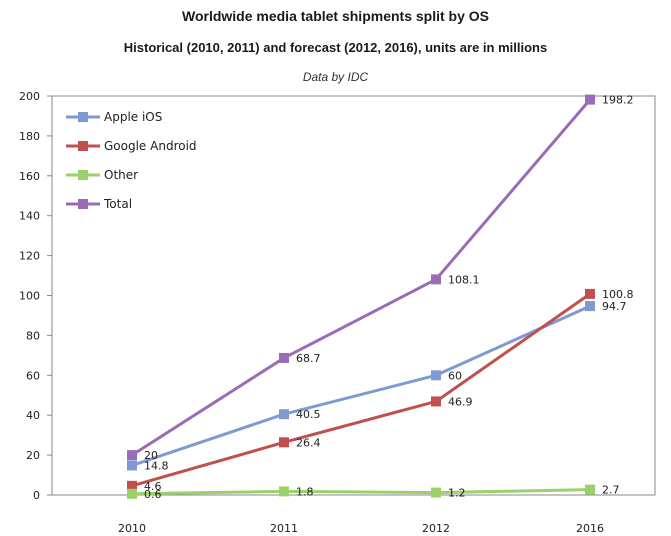 The height and width of the screenshot is (536, 671). I want to click on y-tick-label: 180, so click(29, 136).